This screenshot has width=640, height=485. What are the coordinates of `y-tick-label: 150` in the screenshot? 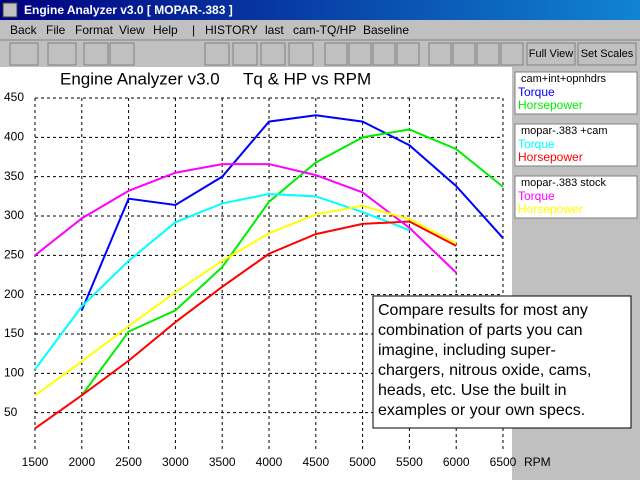 It's located at (14, 333).